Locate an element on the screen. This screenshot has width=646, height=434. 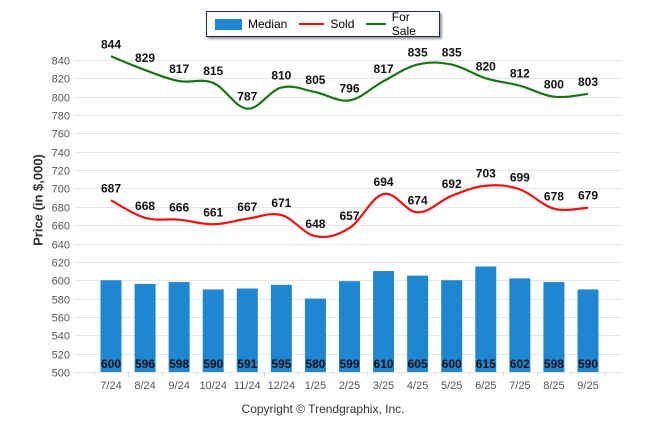
median-value-label: 605 is located at coordinates (418, 364).